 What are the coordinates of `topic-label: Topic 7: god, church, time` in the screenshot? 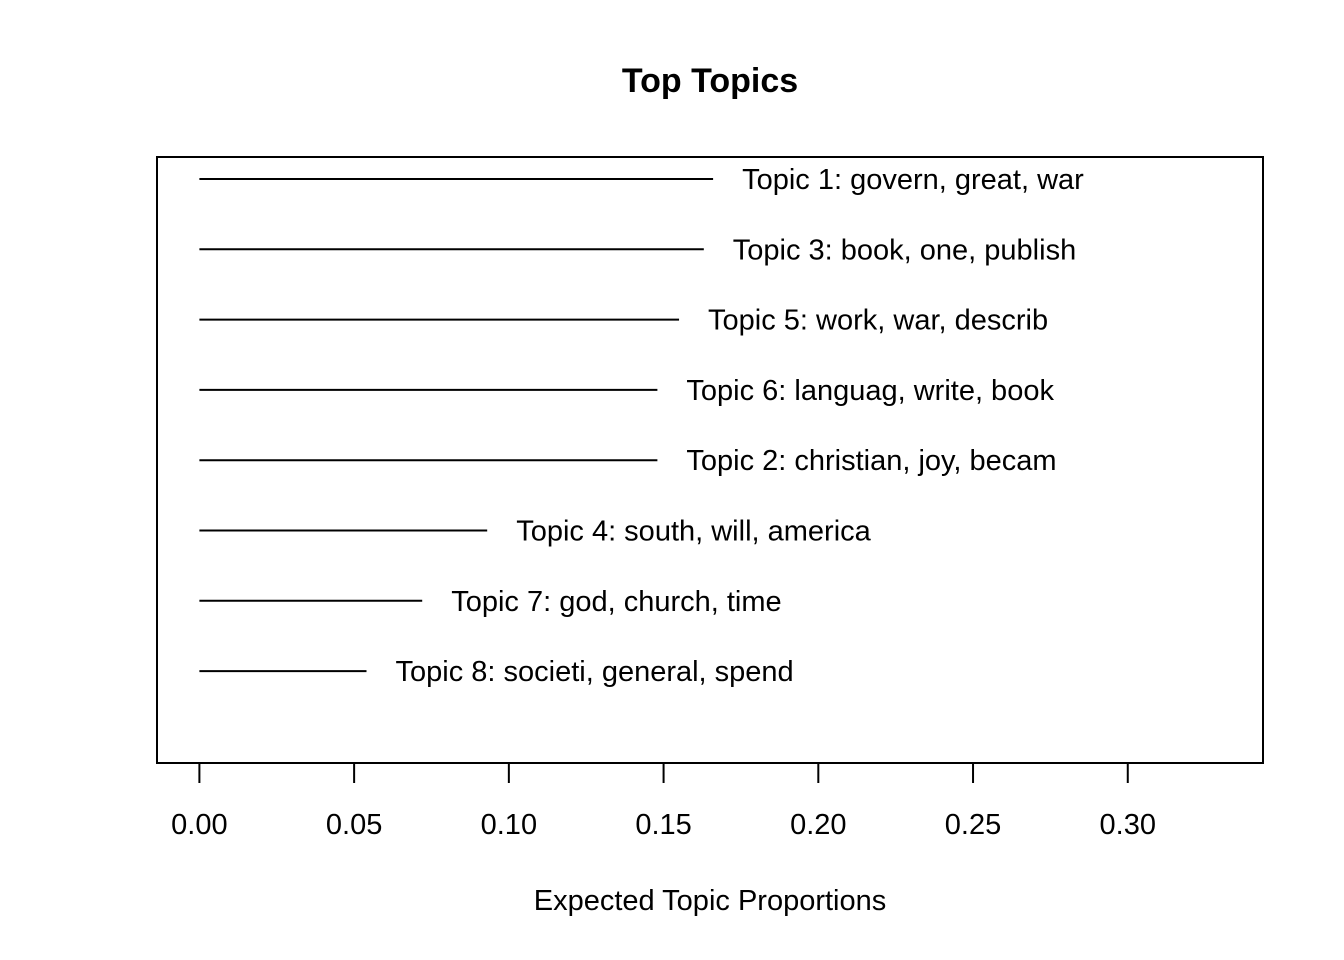 It's located at (616, 602).